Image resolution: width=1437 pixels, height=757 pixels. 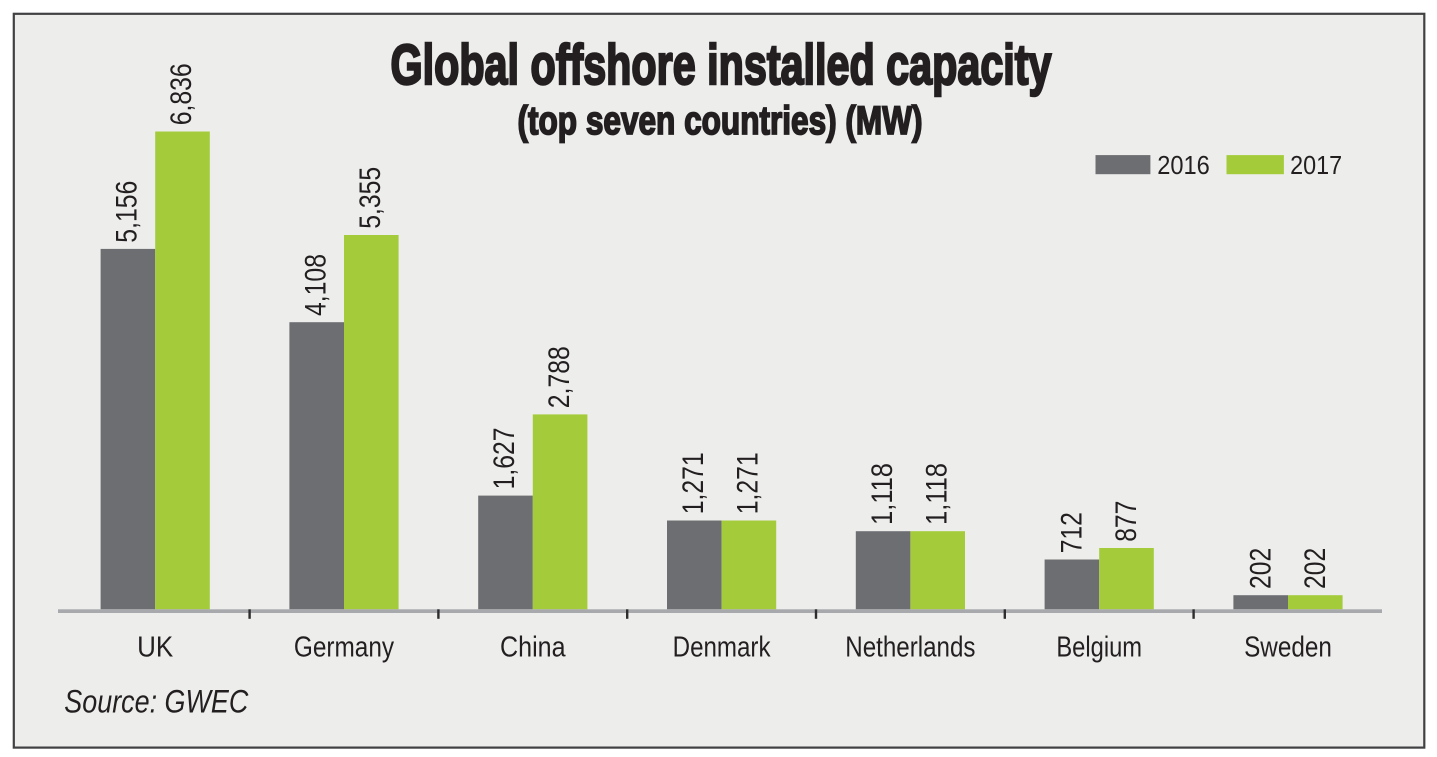 I want to click on svg-text: 712, so click(x=1072, y=532).